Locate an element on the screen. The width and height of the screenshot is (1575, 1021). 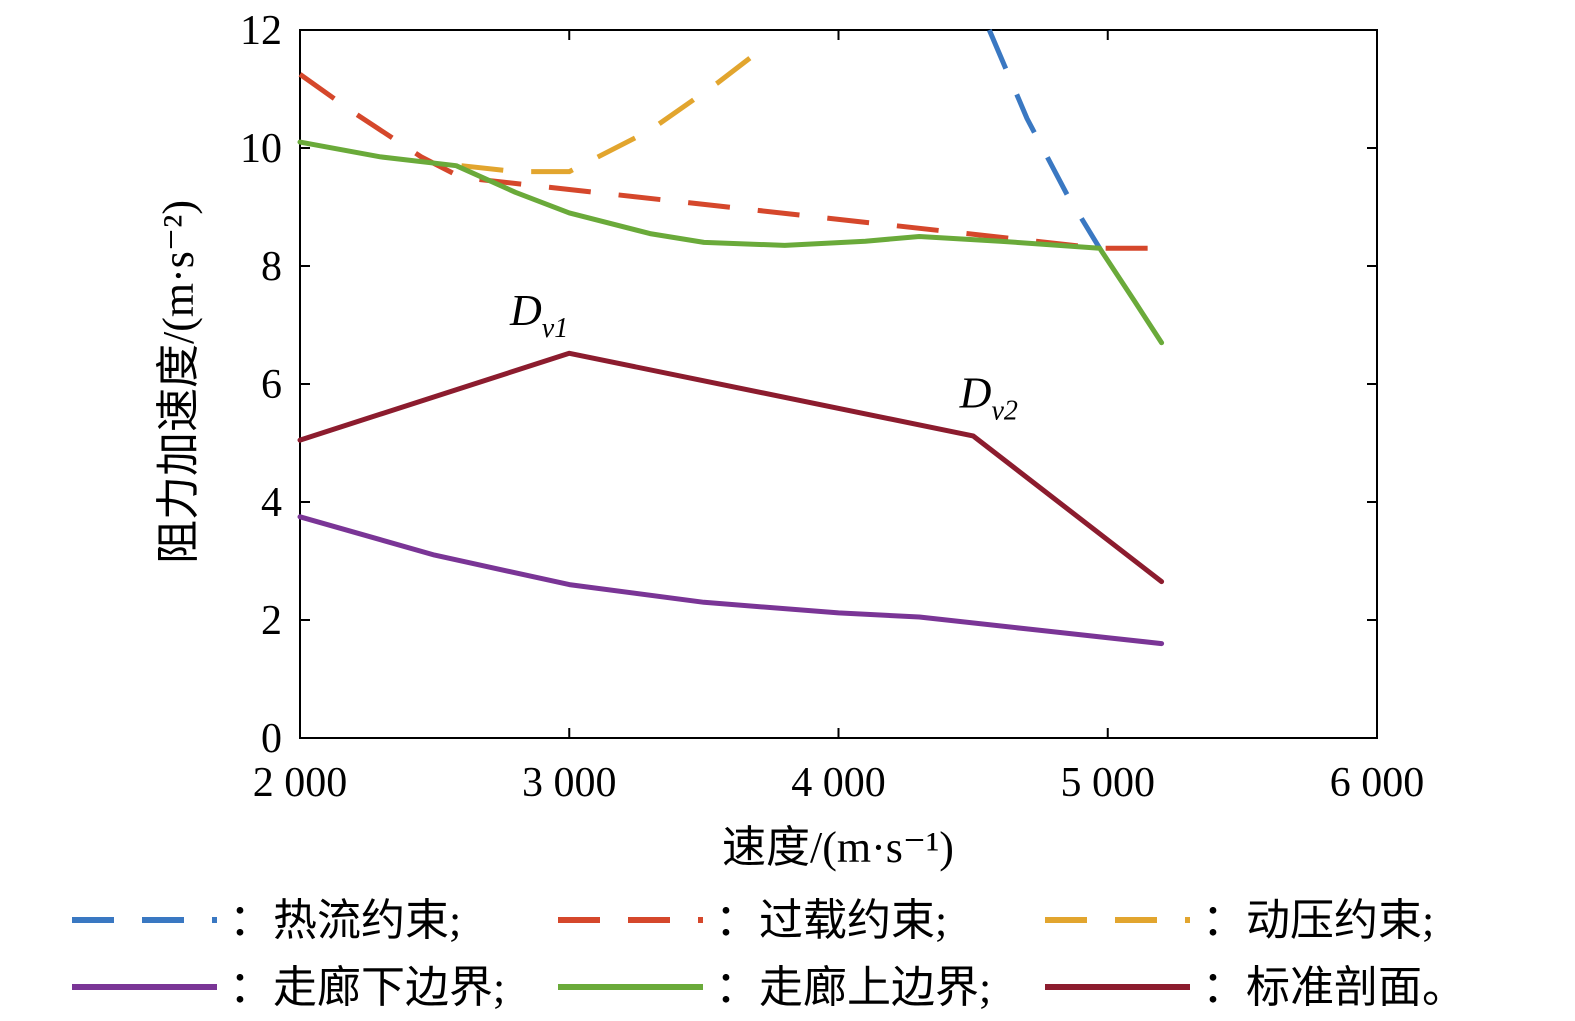
x-tick-label: 5 000 is located at coordinates (1108, 783).